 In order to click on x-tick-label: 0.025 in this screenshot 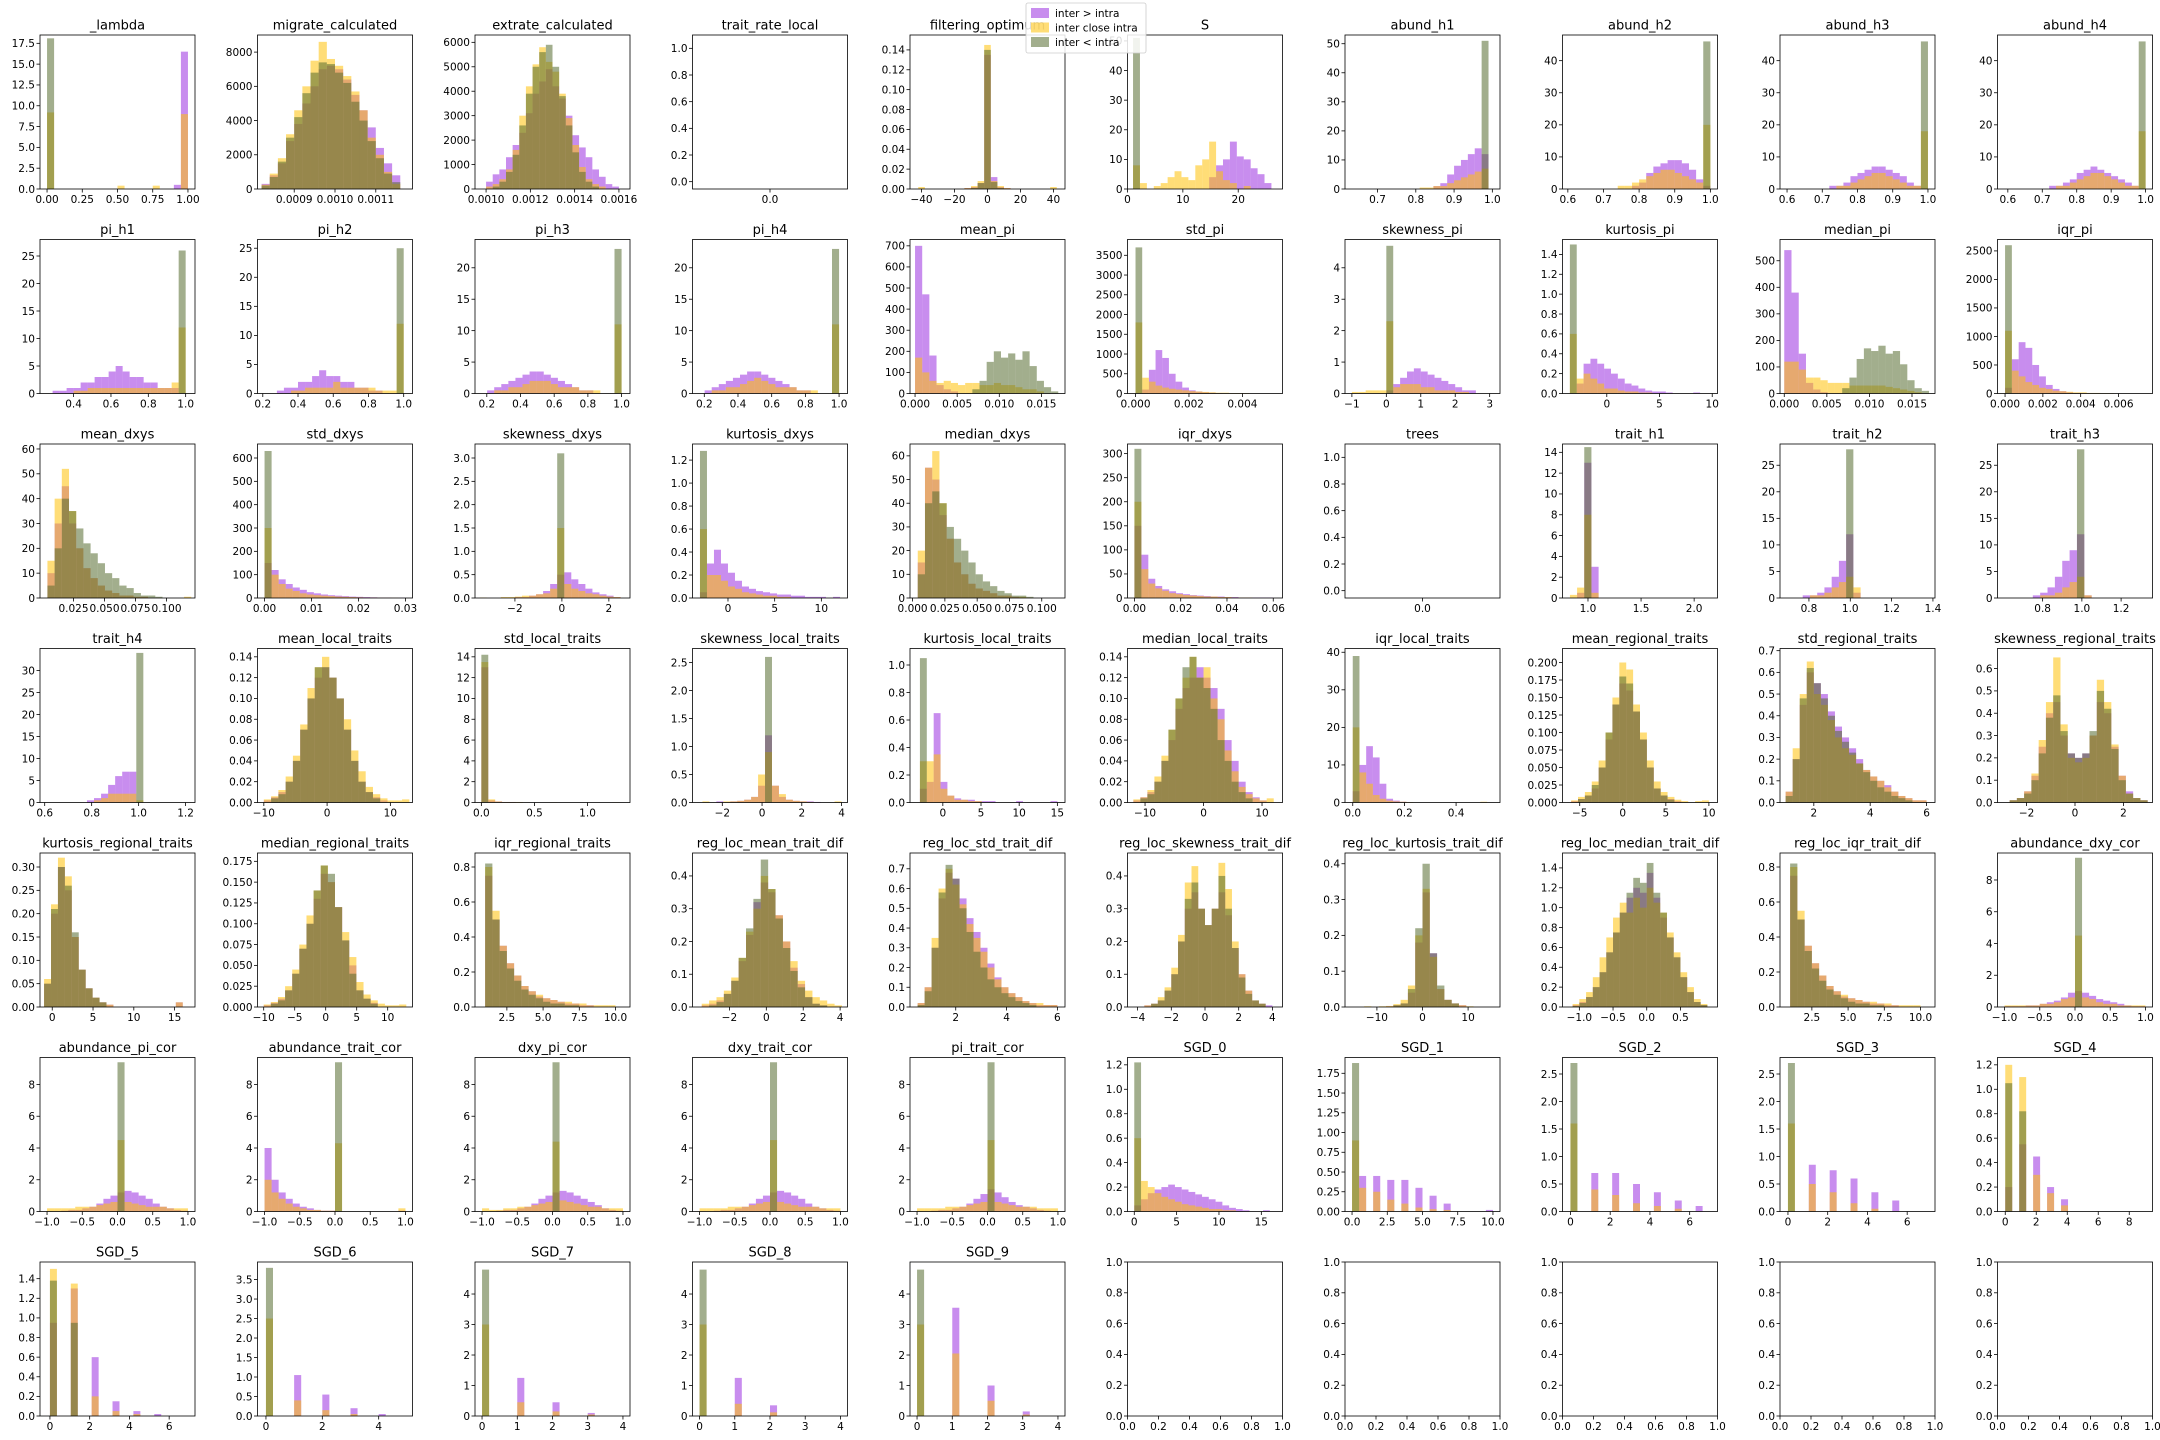, I will do `click(945, 609)`.